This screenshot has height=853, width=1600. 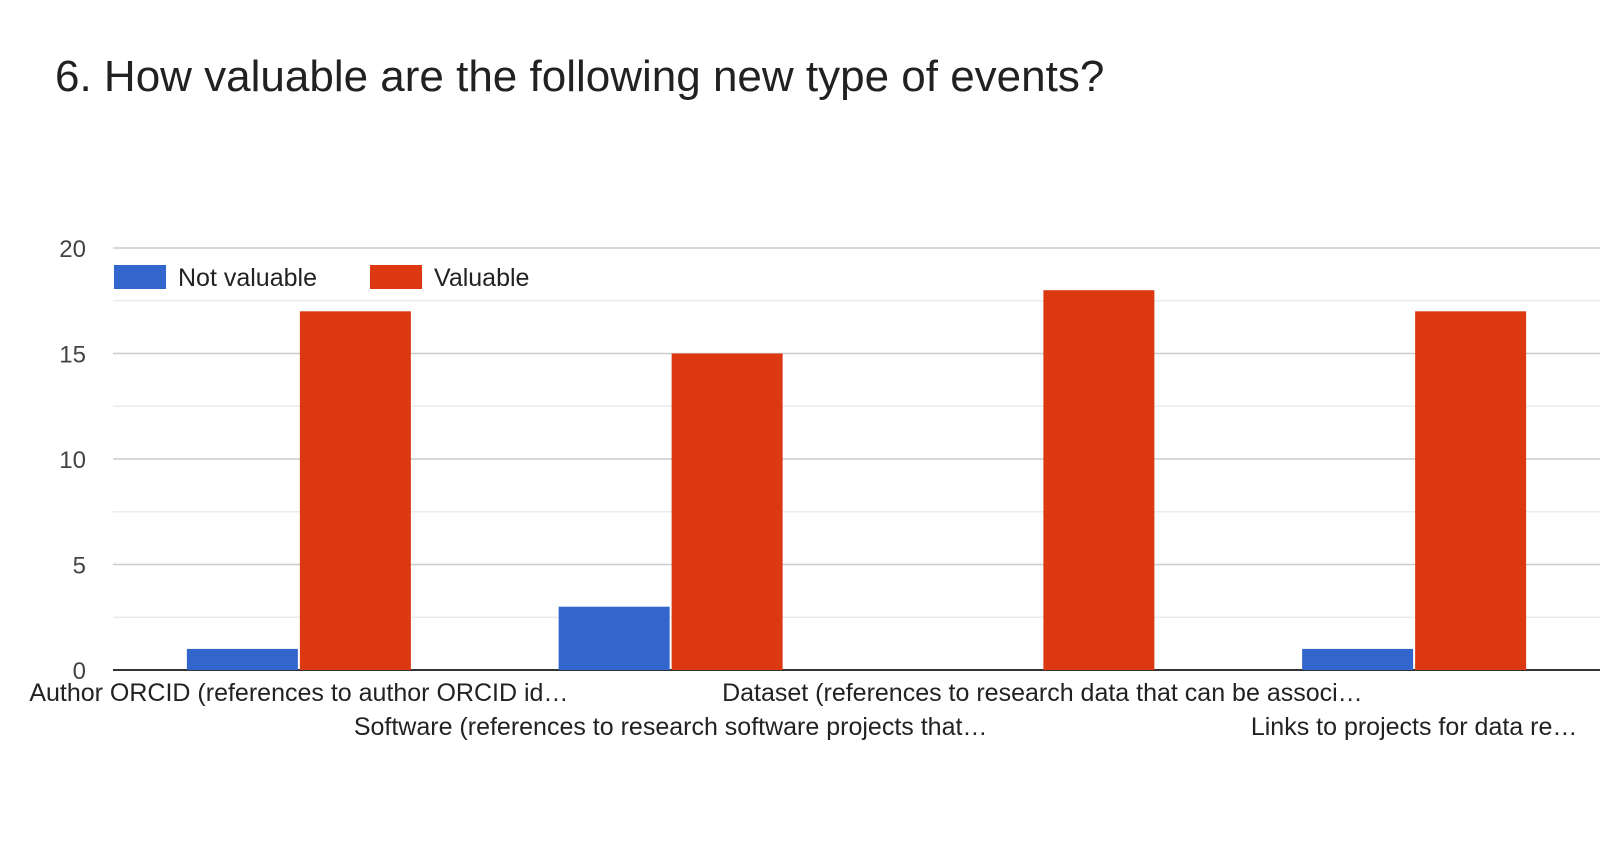 I want to click on y-tick-label: 20, so click(x=72, y=249).